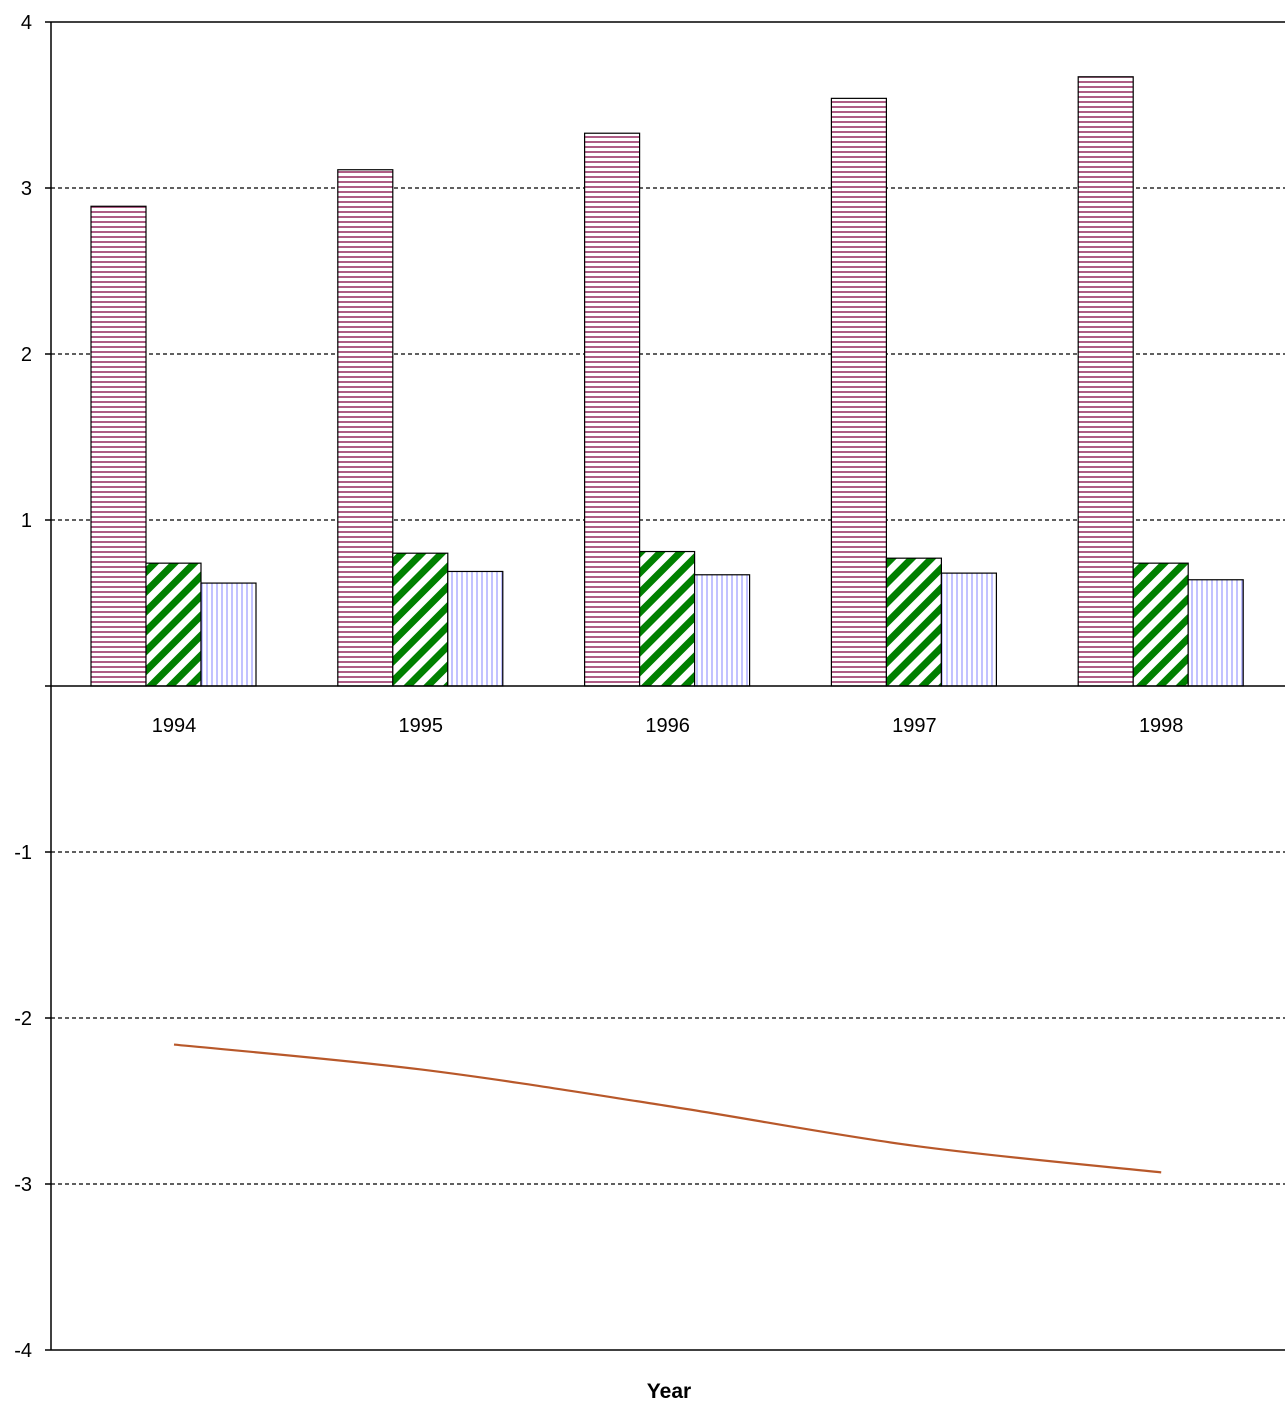  I want to click on y-tick-label: -4, so click(23, 1351).